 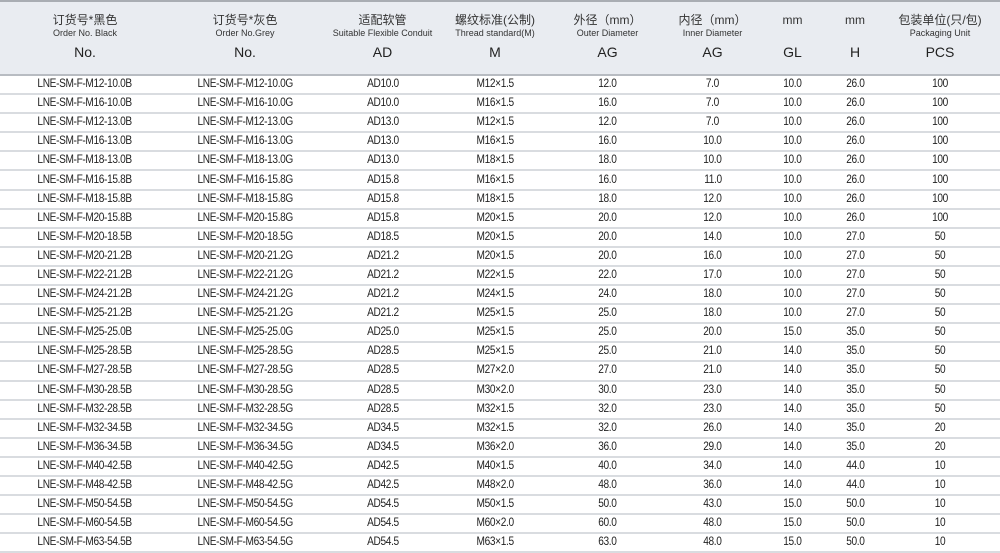 I want to click on header-code: AD, so click(x=382, y=52).